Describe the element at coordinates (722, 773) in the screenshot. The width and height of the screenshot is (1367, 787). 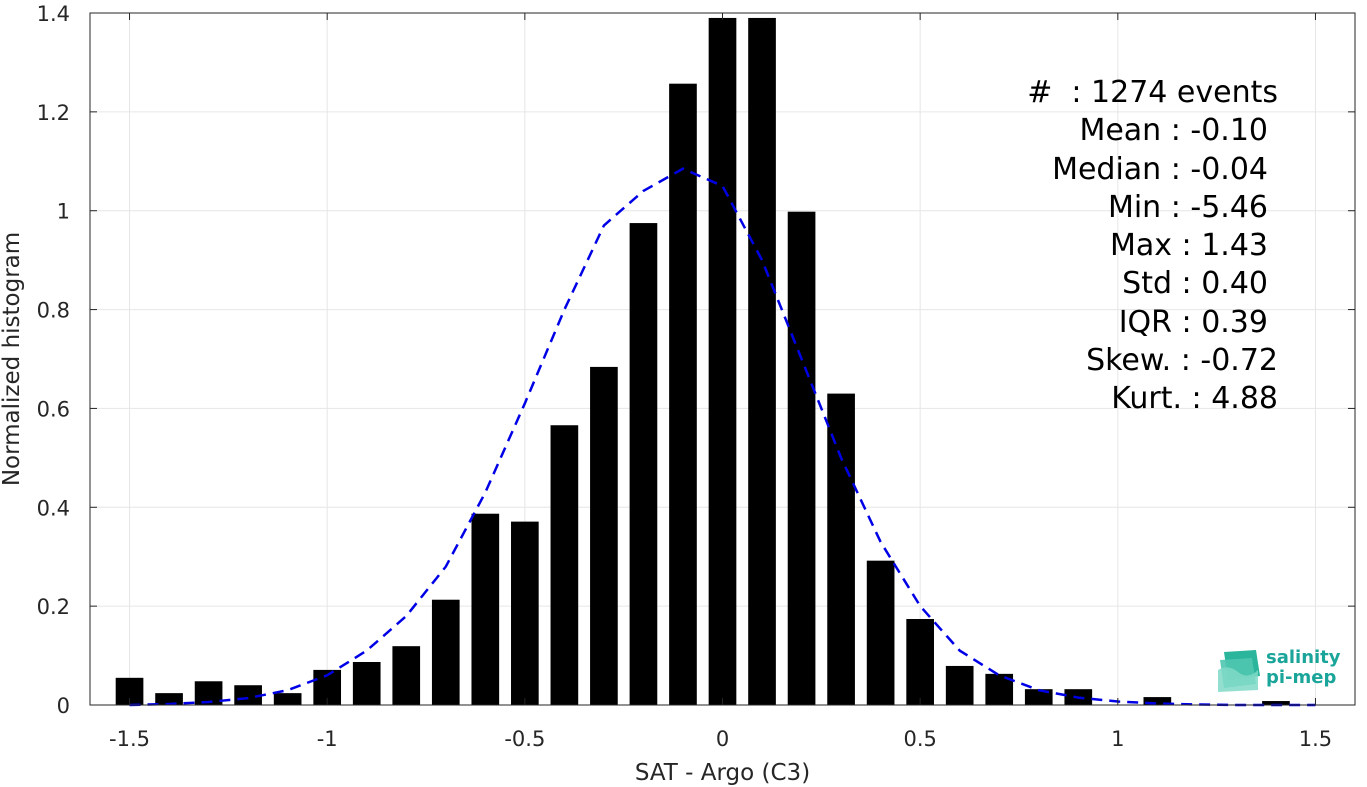
I see `x-axis-label: SAT - Argo (C3)` at that location.